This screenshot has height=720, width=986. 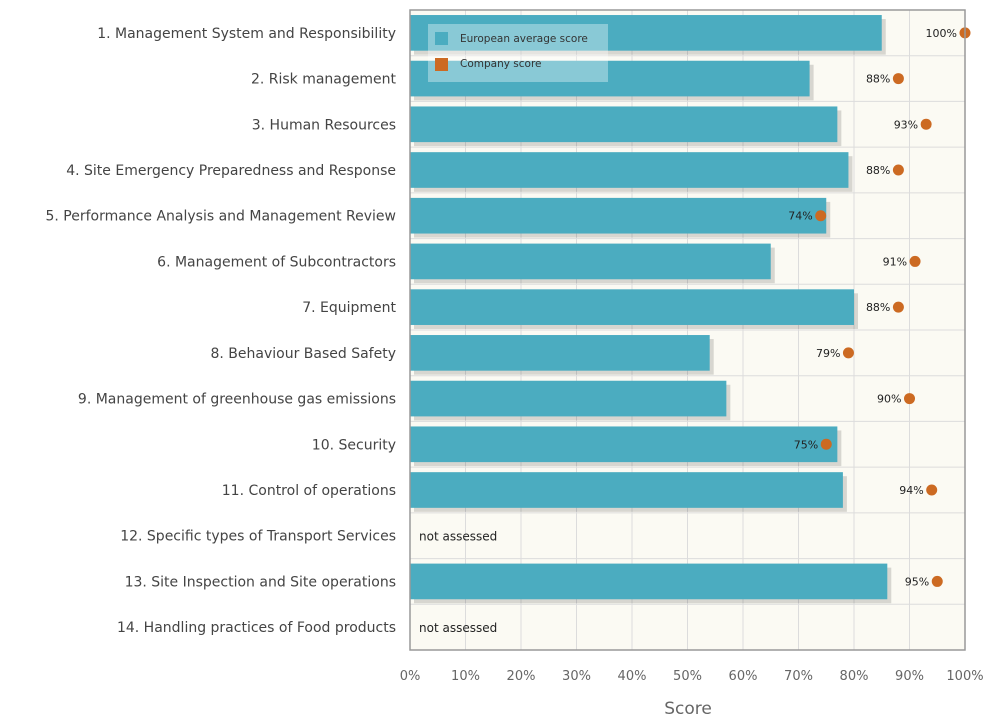 I want to click on x-tick-label: 90%, so click(x=909, y=676).